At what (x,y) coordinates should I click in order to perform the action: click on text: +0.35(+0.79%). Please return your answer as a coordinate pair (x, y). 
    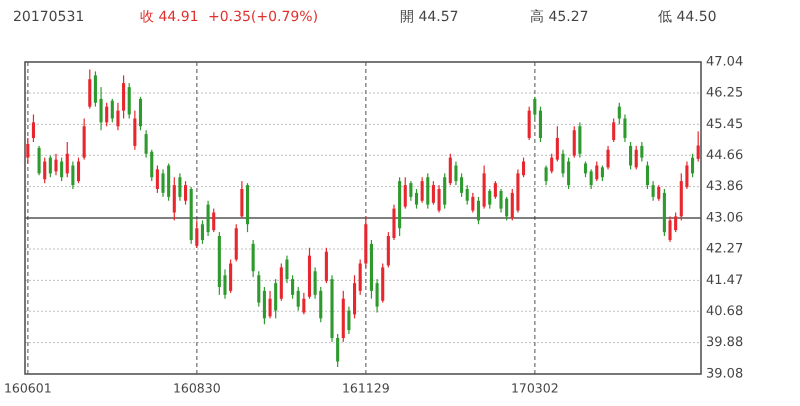
    Looking at the image, I should click on (263, 17).